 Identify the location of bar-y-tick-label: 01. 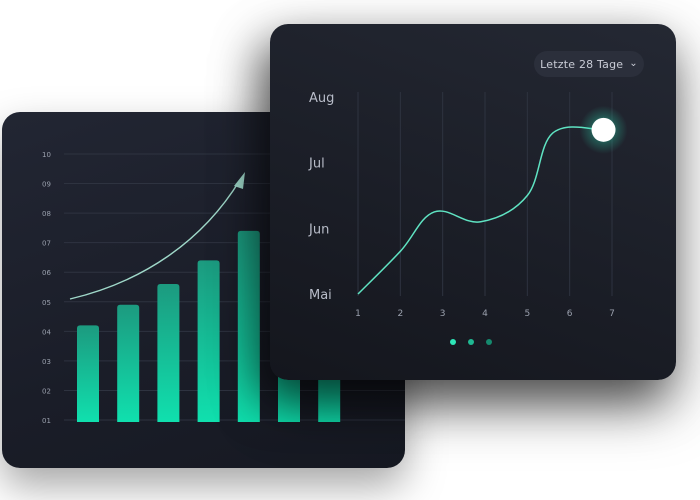
(46, 421).